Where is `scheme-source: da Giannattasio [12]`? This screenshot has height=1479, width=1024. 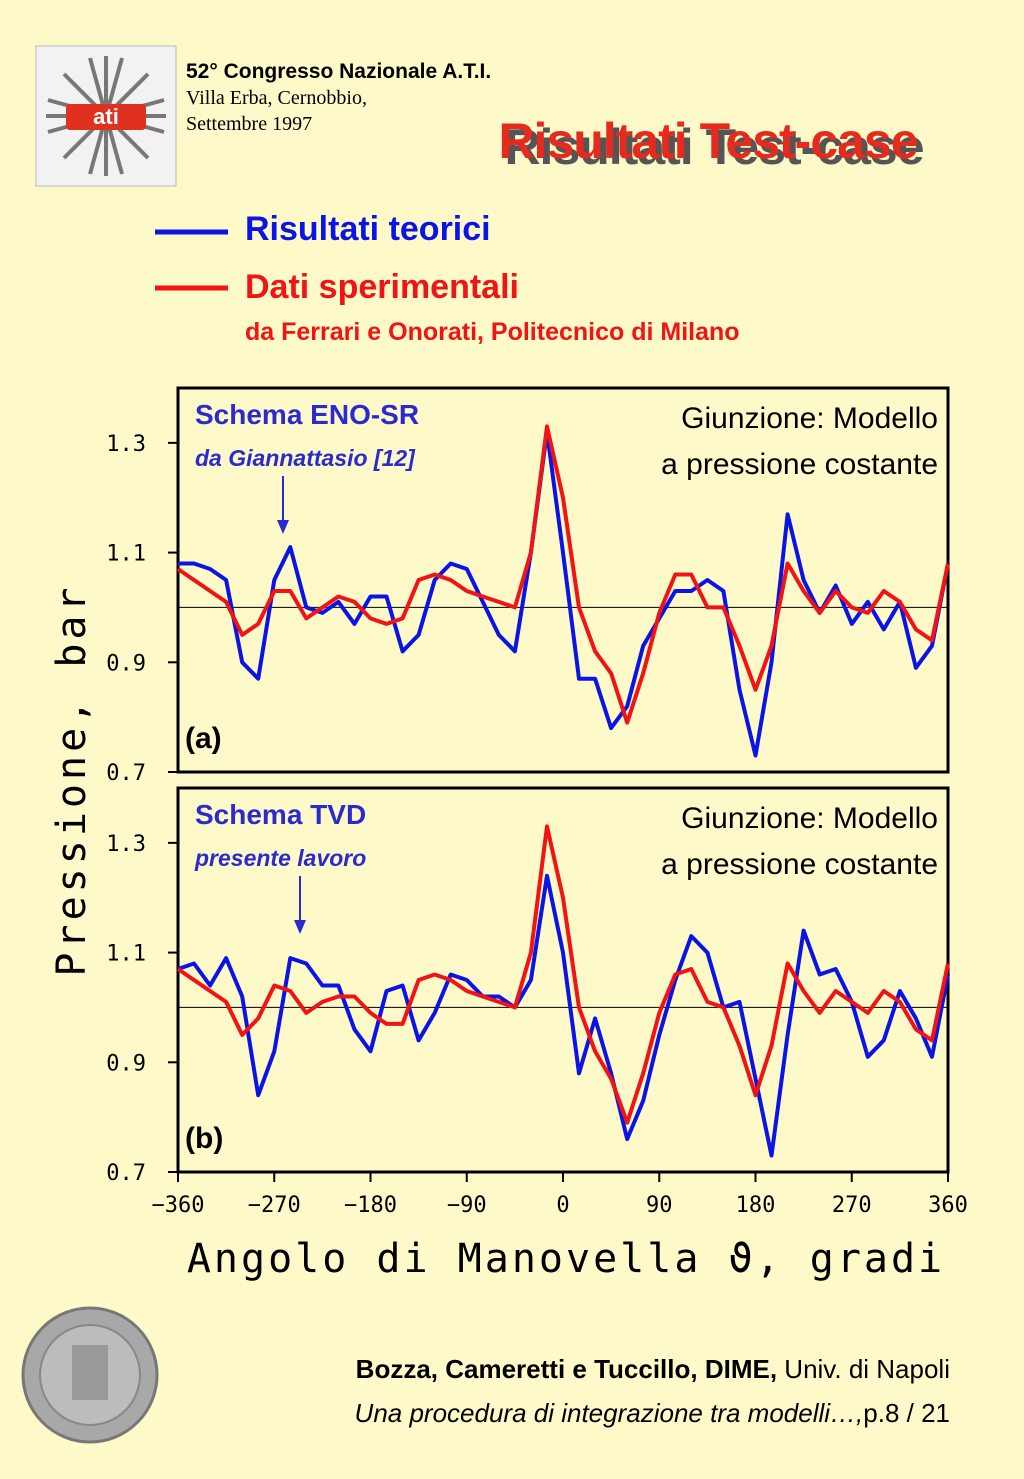 scheme-source: da Giannattasio [12] is located at coordinates (305, 458).